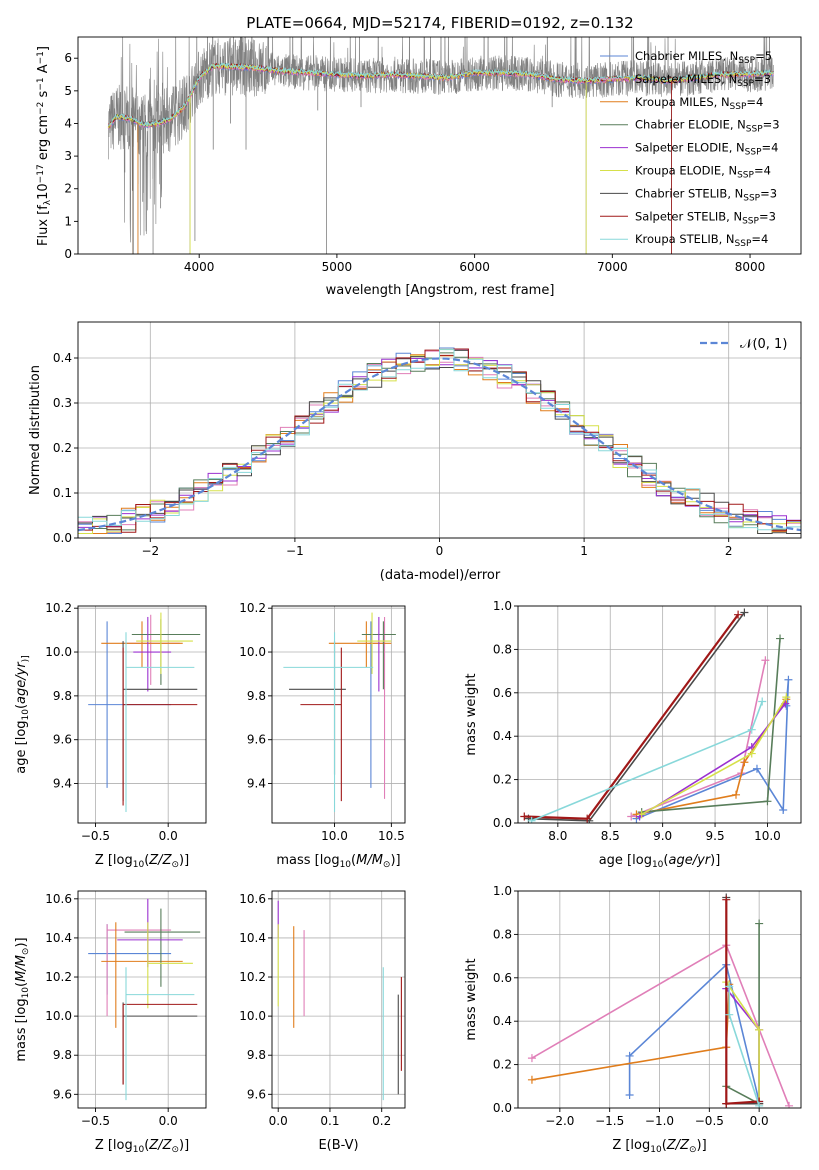  What do you see at coordinates (160, 860) in the screenshot?
I see `age-z-x-axis-label-part: Z/Z` at bounding box center [160, 860].